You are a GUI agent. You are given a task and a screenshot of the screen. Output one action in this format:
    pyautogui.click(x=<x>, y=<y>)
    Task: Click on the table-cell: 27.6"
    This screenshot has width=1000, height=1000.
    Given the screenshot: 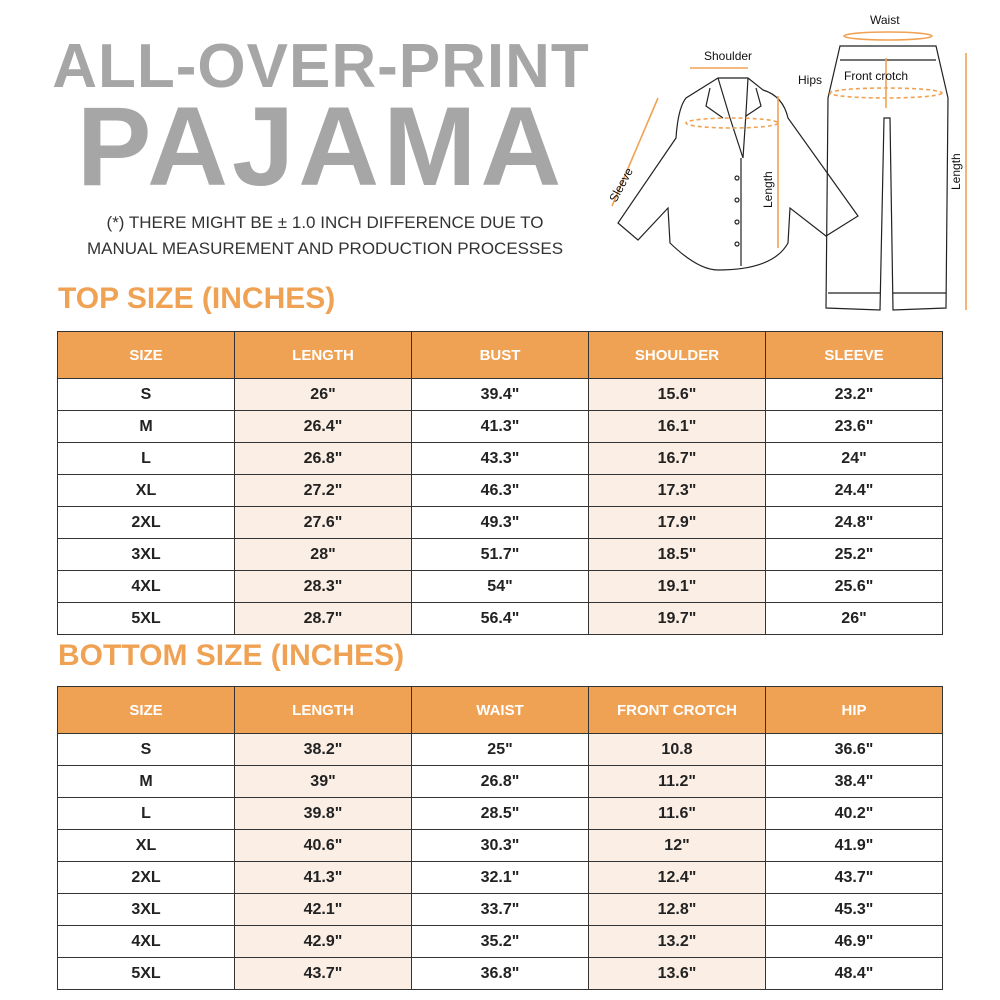 What is the action you would take?
    pyautogui.click(x=323, y=522)
    